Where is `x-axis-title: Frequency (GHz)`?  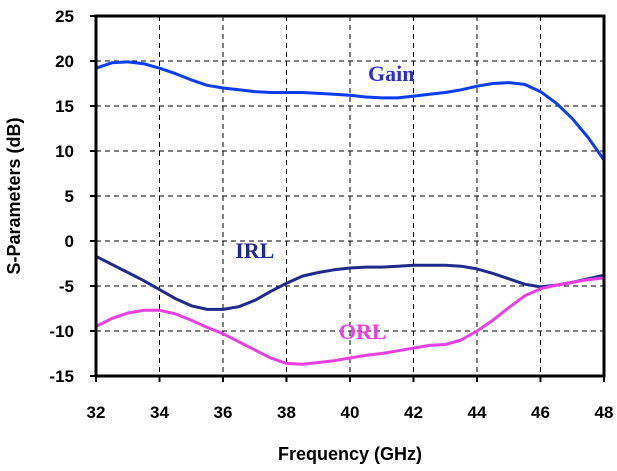 x-axis-title: Frequency (GHz) is located at coordinates (350, 454).